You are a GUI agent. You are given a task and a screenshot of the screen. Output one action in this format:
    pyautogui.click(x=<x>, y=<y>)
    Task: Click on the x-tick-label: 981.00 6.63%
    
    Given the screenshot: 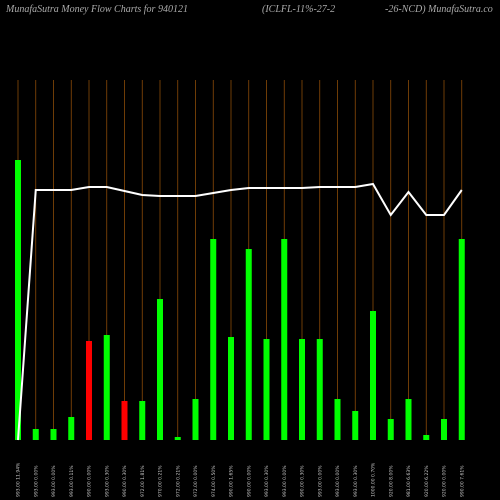 What is the action you would take?
    pyautogui.click(x=409, y=481)
    